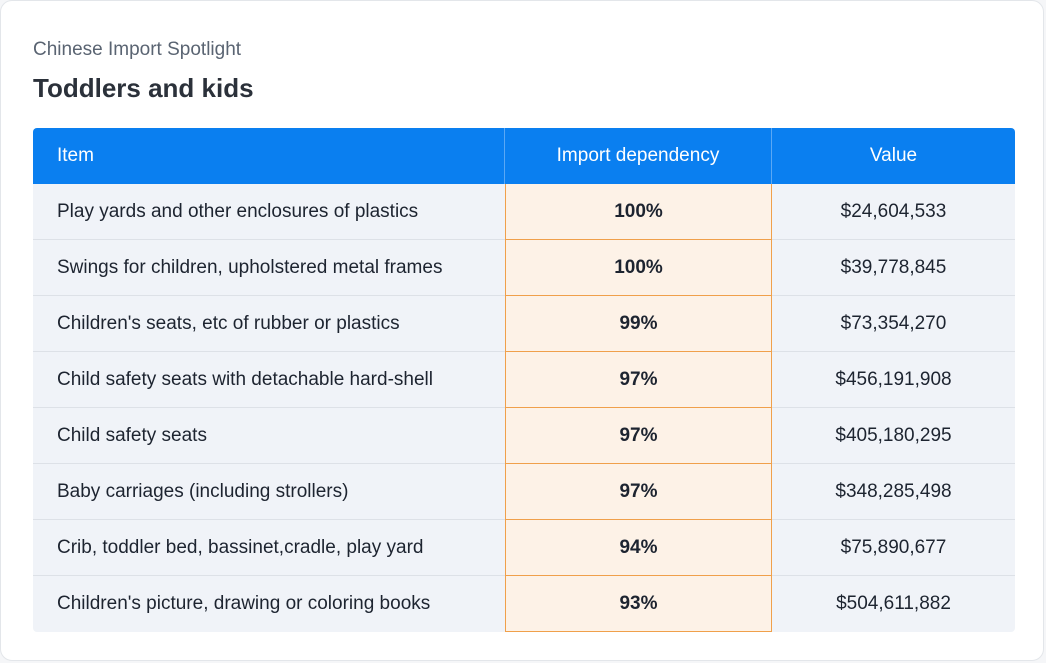 The image size is (1046, 663). Describe the element at coordinates (893, 548) in the screenshot. I see `value-cell: $75,890,677` at that location.